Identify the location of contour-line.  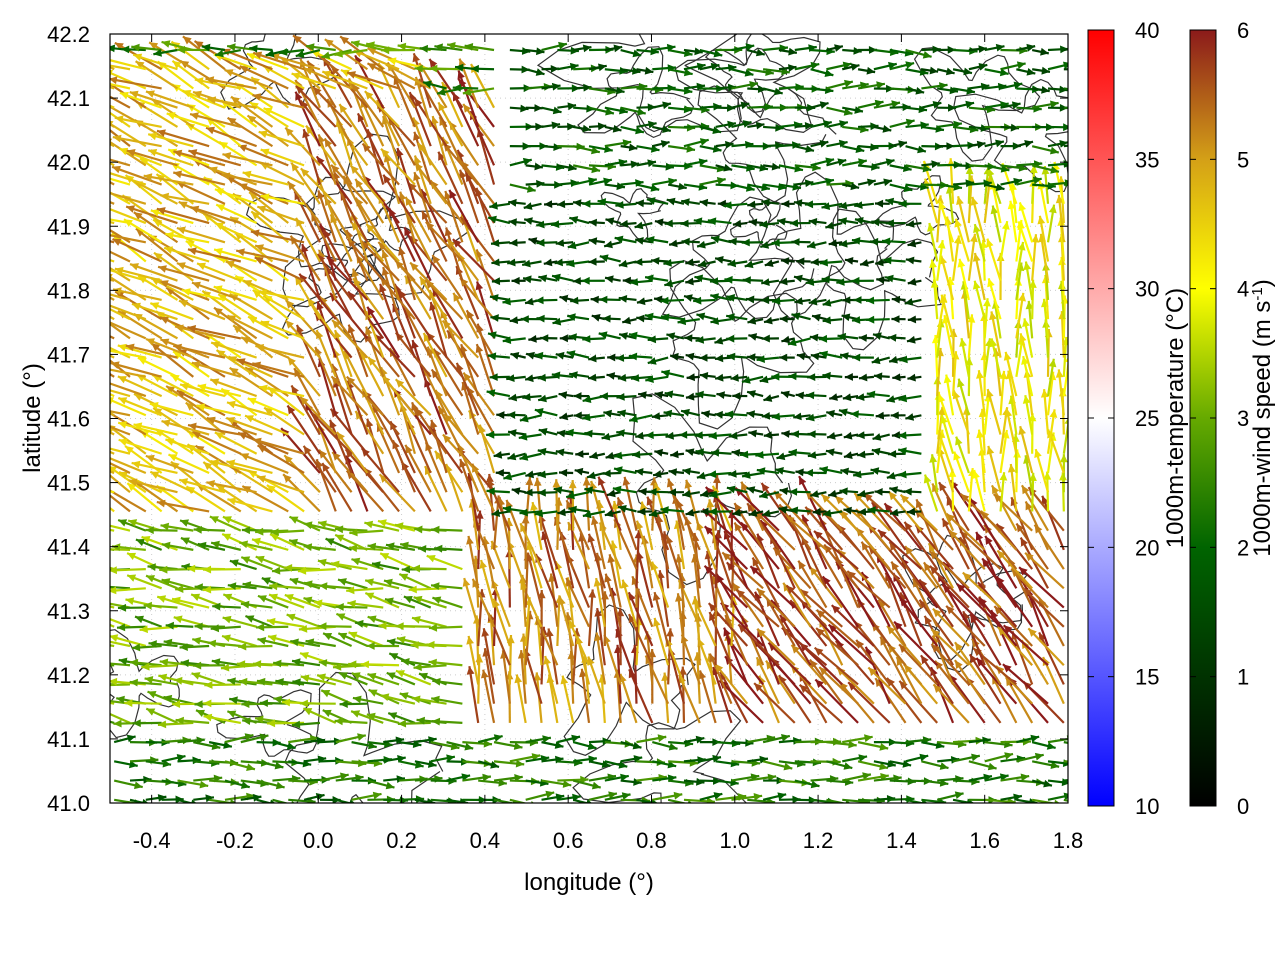
(639, 83).